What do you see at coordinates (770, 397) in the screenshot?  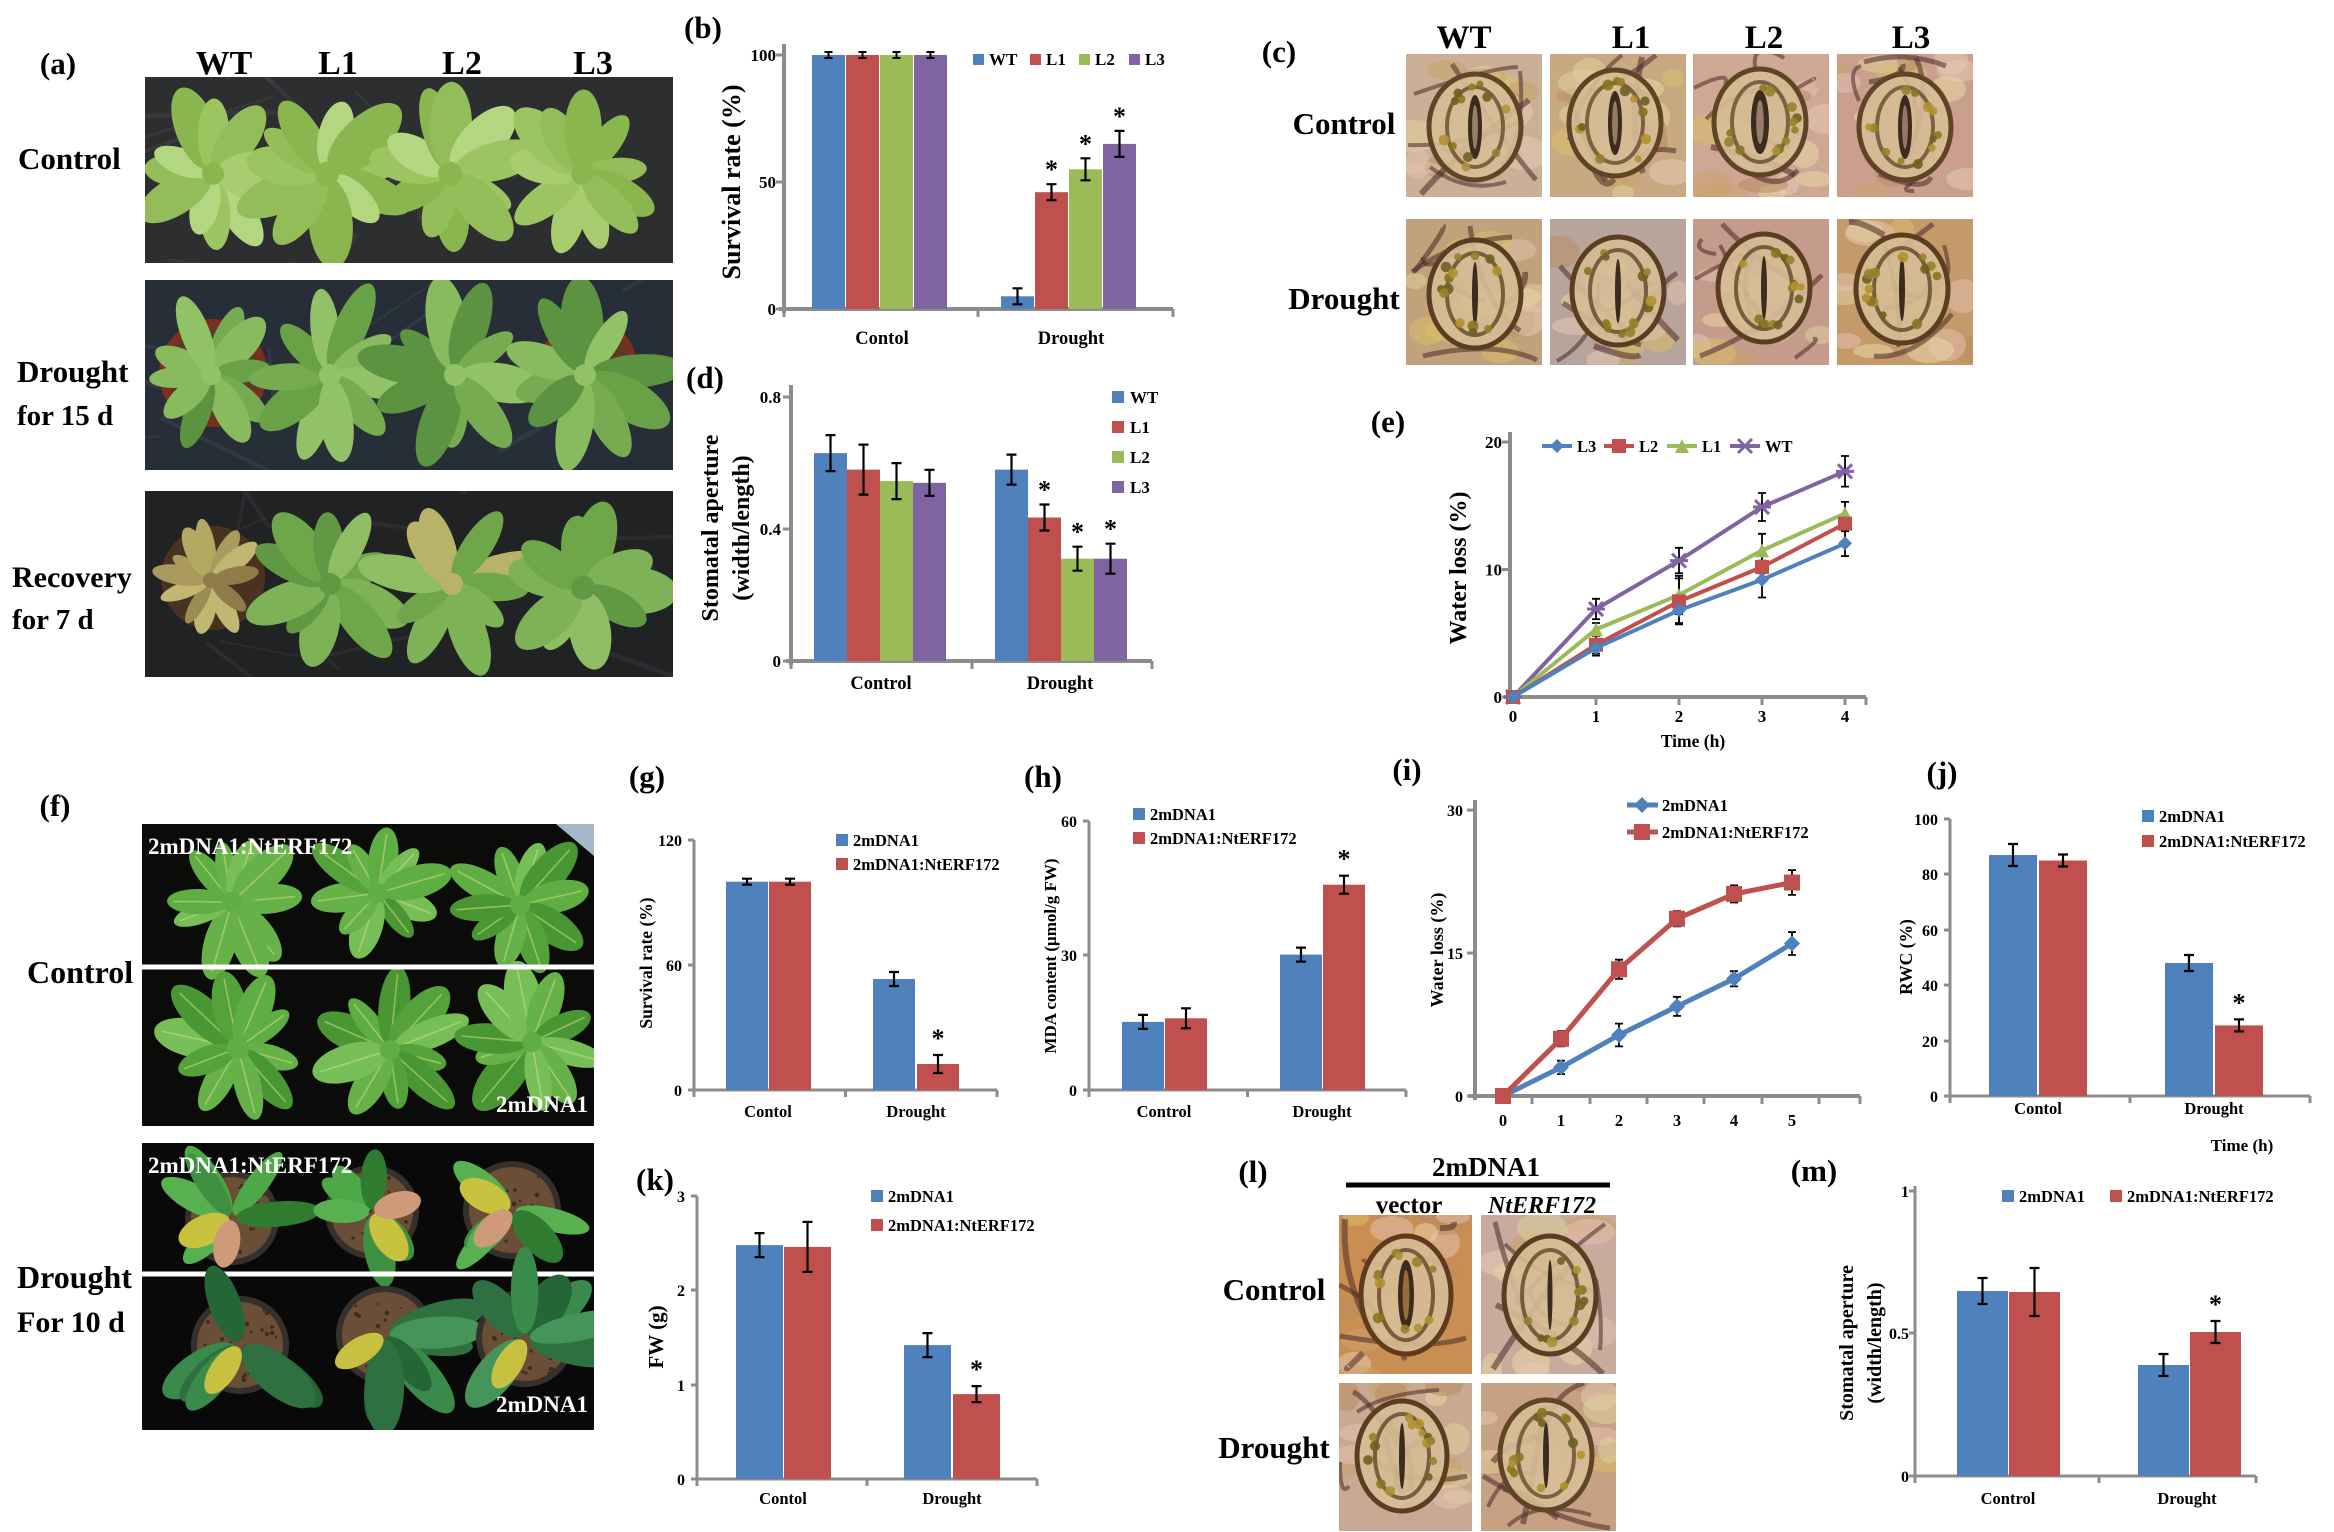 I see `svg-text: 0.8` at bounding box center [770, 397].